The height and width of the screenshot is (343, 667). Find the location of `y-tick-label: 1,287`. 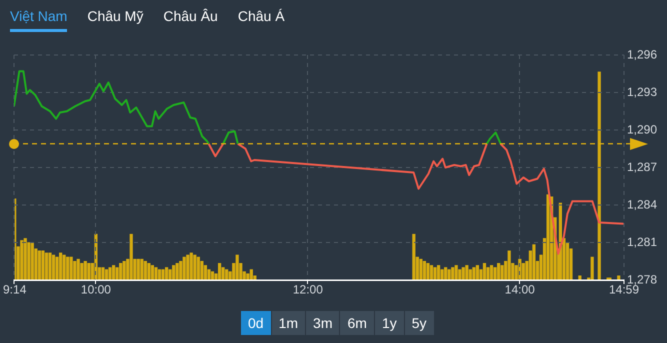

y-tick-label: 1,287 is located at coordinates (642, 167).